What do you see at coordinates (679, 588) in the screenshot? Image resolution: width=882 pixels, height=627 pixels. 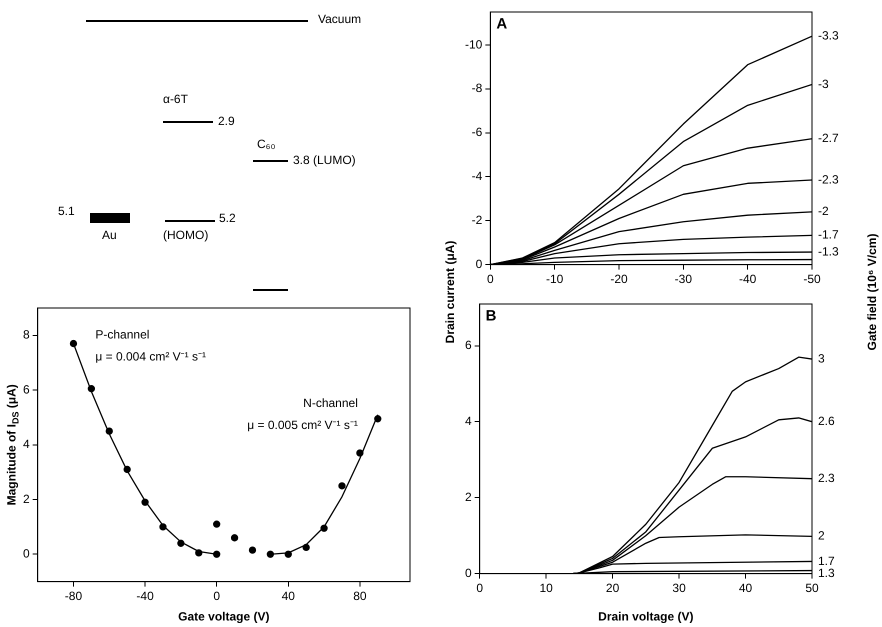 I see `x-tick-label: 30` at bounding box center [679, 588].